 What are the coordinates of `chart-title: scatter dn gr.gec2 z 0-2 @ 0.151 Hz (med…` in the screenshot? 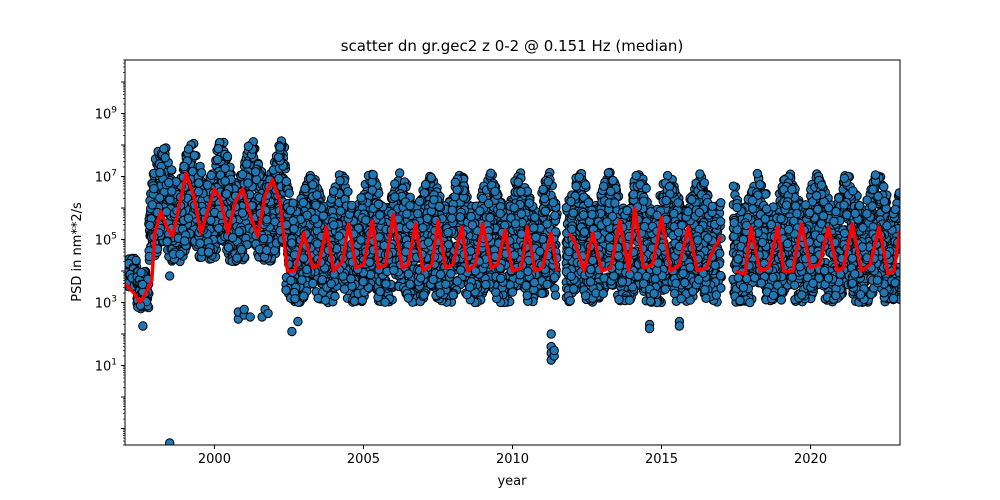 It's located at (512, 46).